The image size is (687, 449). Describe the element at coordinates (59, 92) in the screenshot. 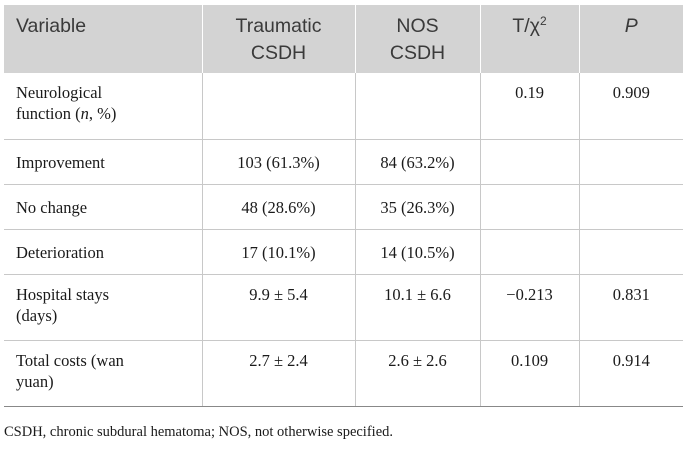

I see `row-label-line1: Neurological` at that location.